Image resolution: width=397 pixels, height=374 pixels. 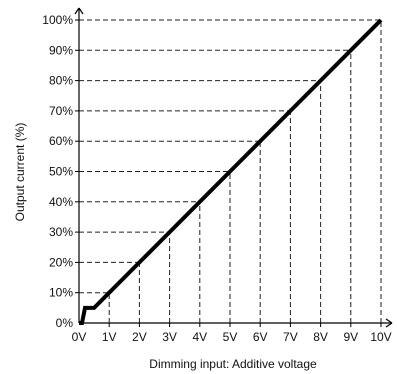 What do you see at coordinates (139, 337) in the screenshot?
I see `x-tick-label: 2V` at bounding box center [139, 337].